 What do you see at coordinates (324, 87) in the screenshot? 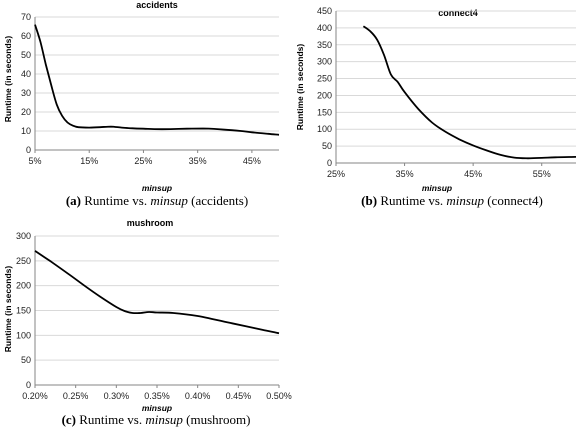
I see `y-tick-labels: 0 50 100 150 200 250 300 350 400 450` at bounding box center [324, 87].